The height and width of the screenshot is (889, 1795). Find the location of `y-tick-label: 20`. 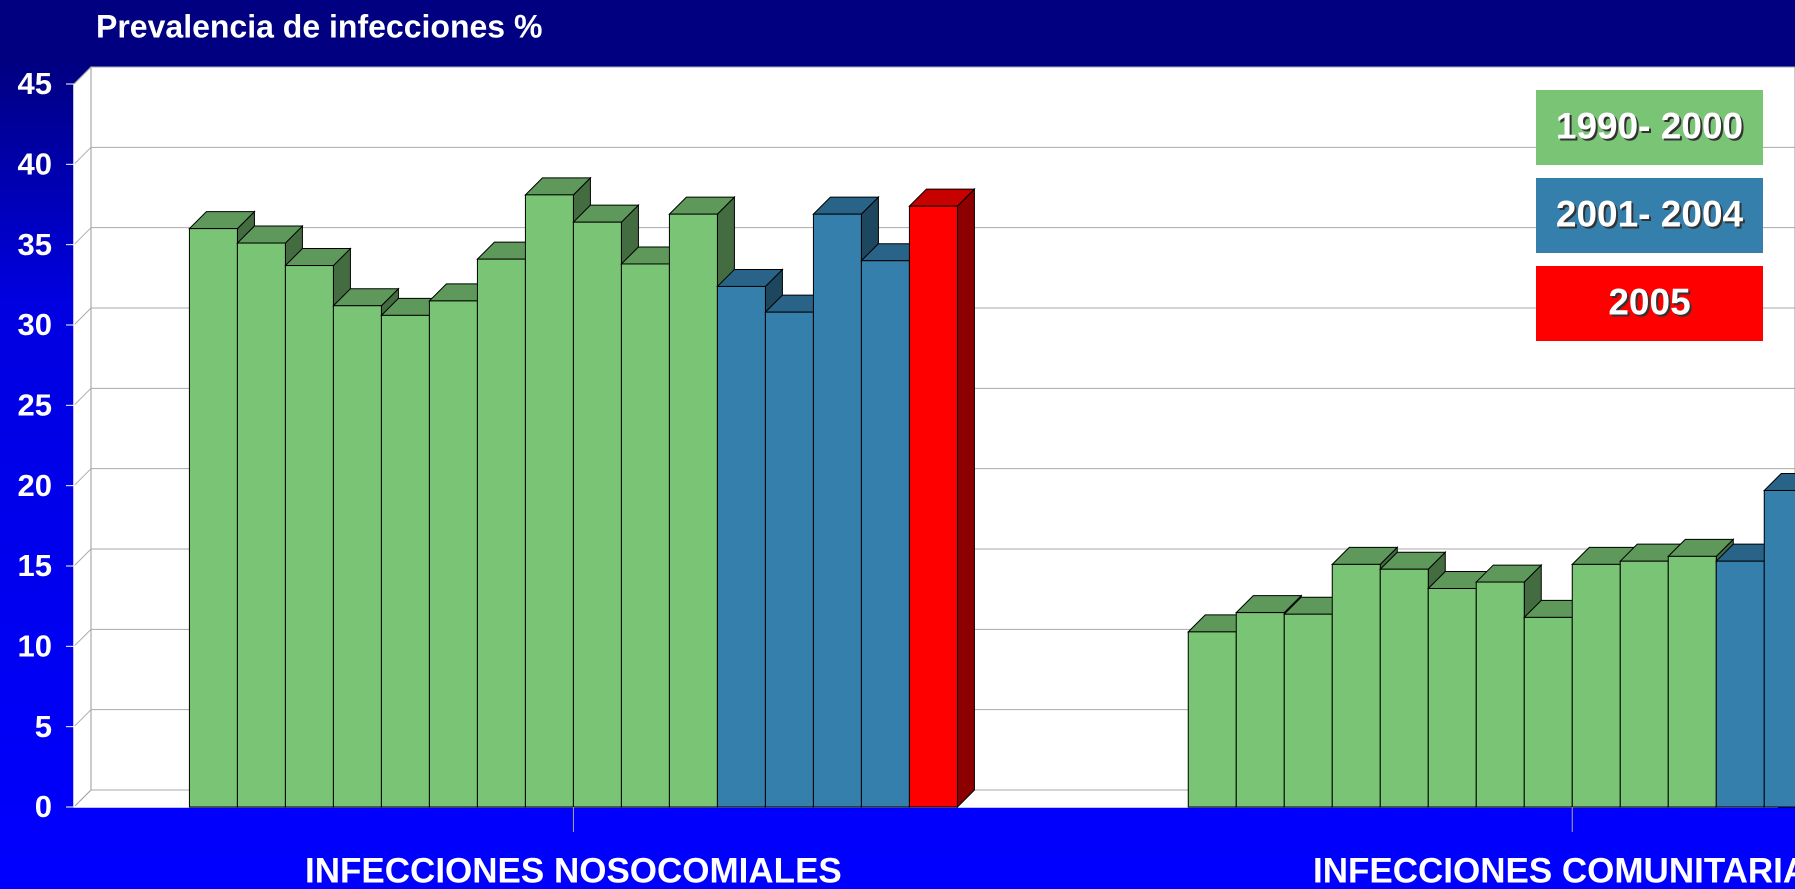

y-tick-label: 20 is located at coordinates (35, 485).